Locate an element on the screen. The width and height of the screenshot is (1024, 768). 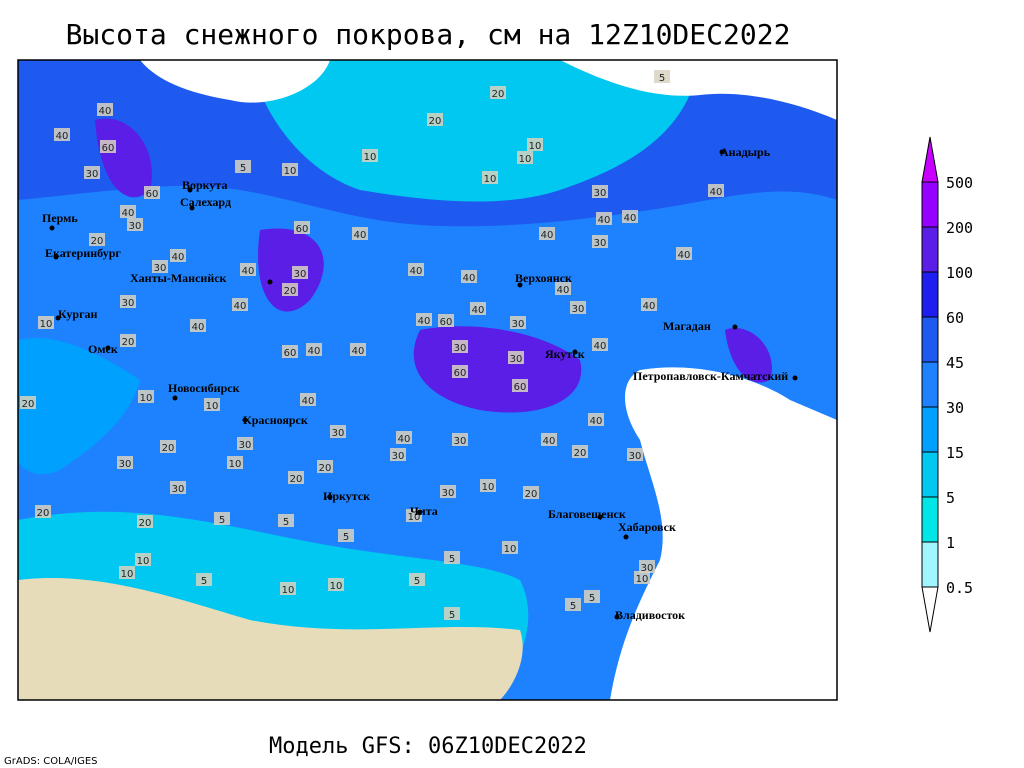
colorbar-label: 1 is located at coordinates (950, 543).